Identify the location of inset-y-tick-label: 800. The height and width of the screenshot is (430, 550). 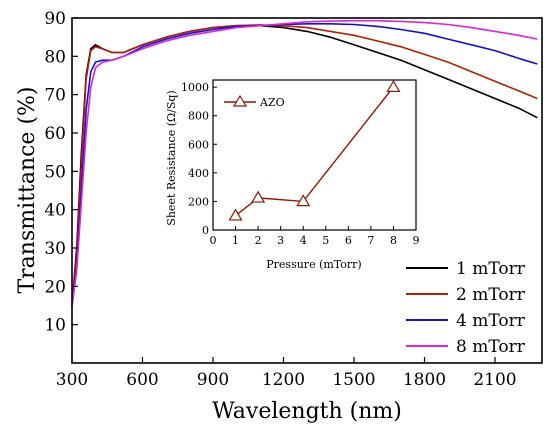
(198, 116).